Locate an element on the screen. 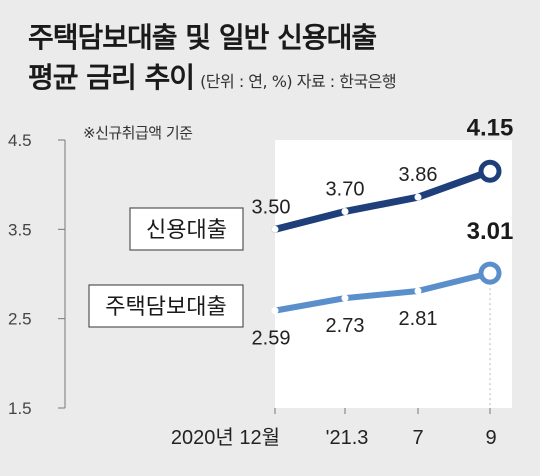 The image size is (540, 476). y-tick-label: 3.5 is located at coordinates (20, 229).